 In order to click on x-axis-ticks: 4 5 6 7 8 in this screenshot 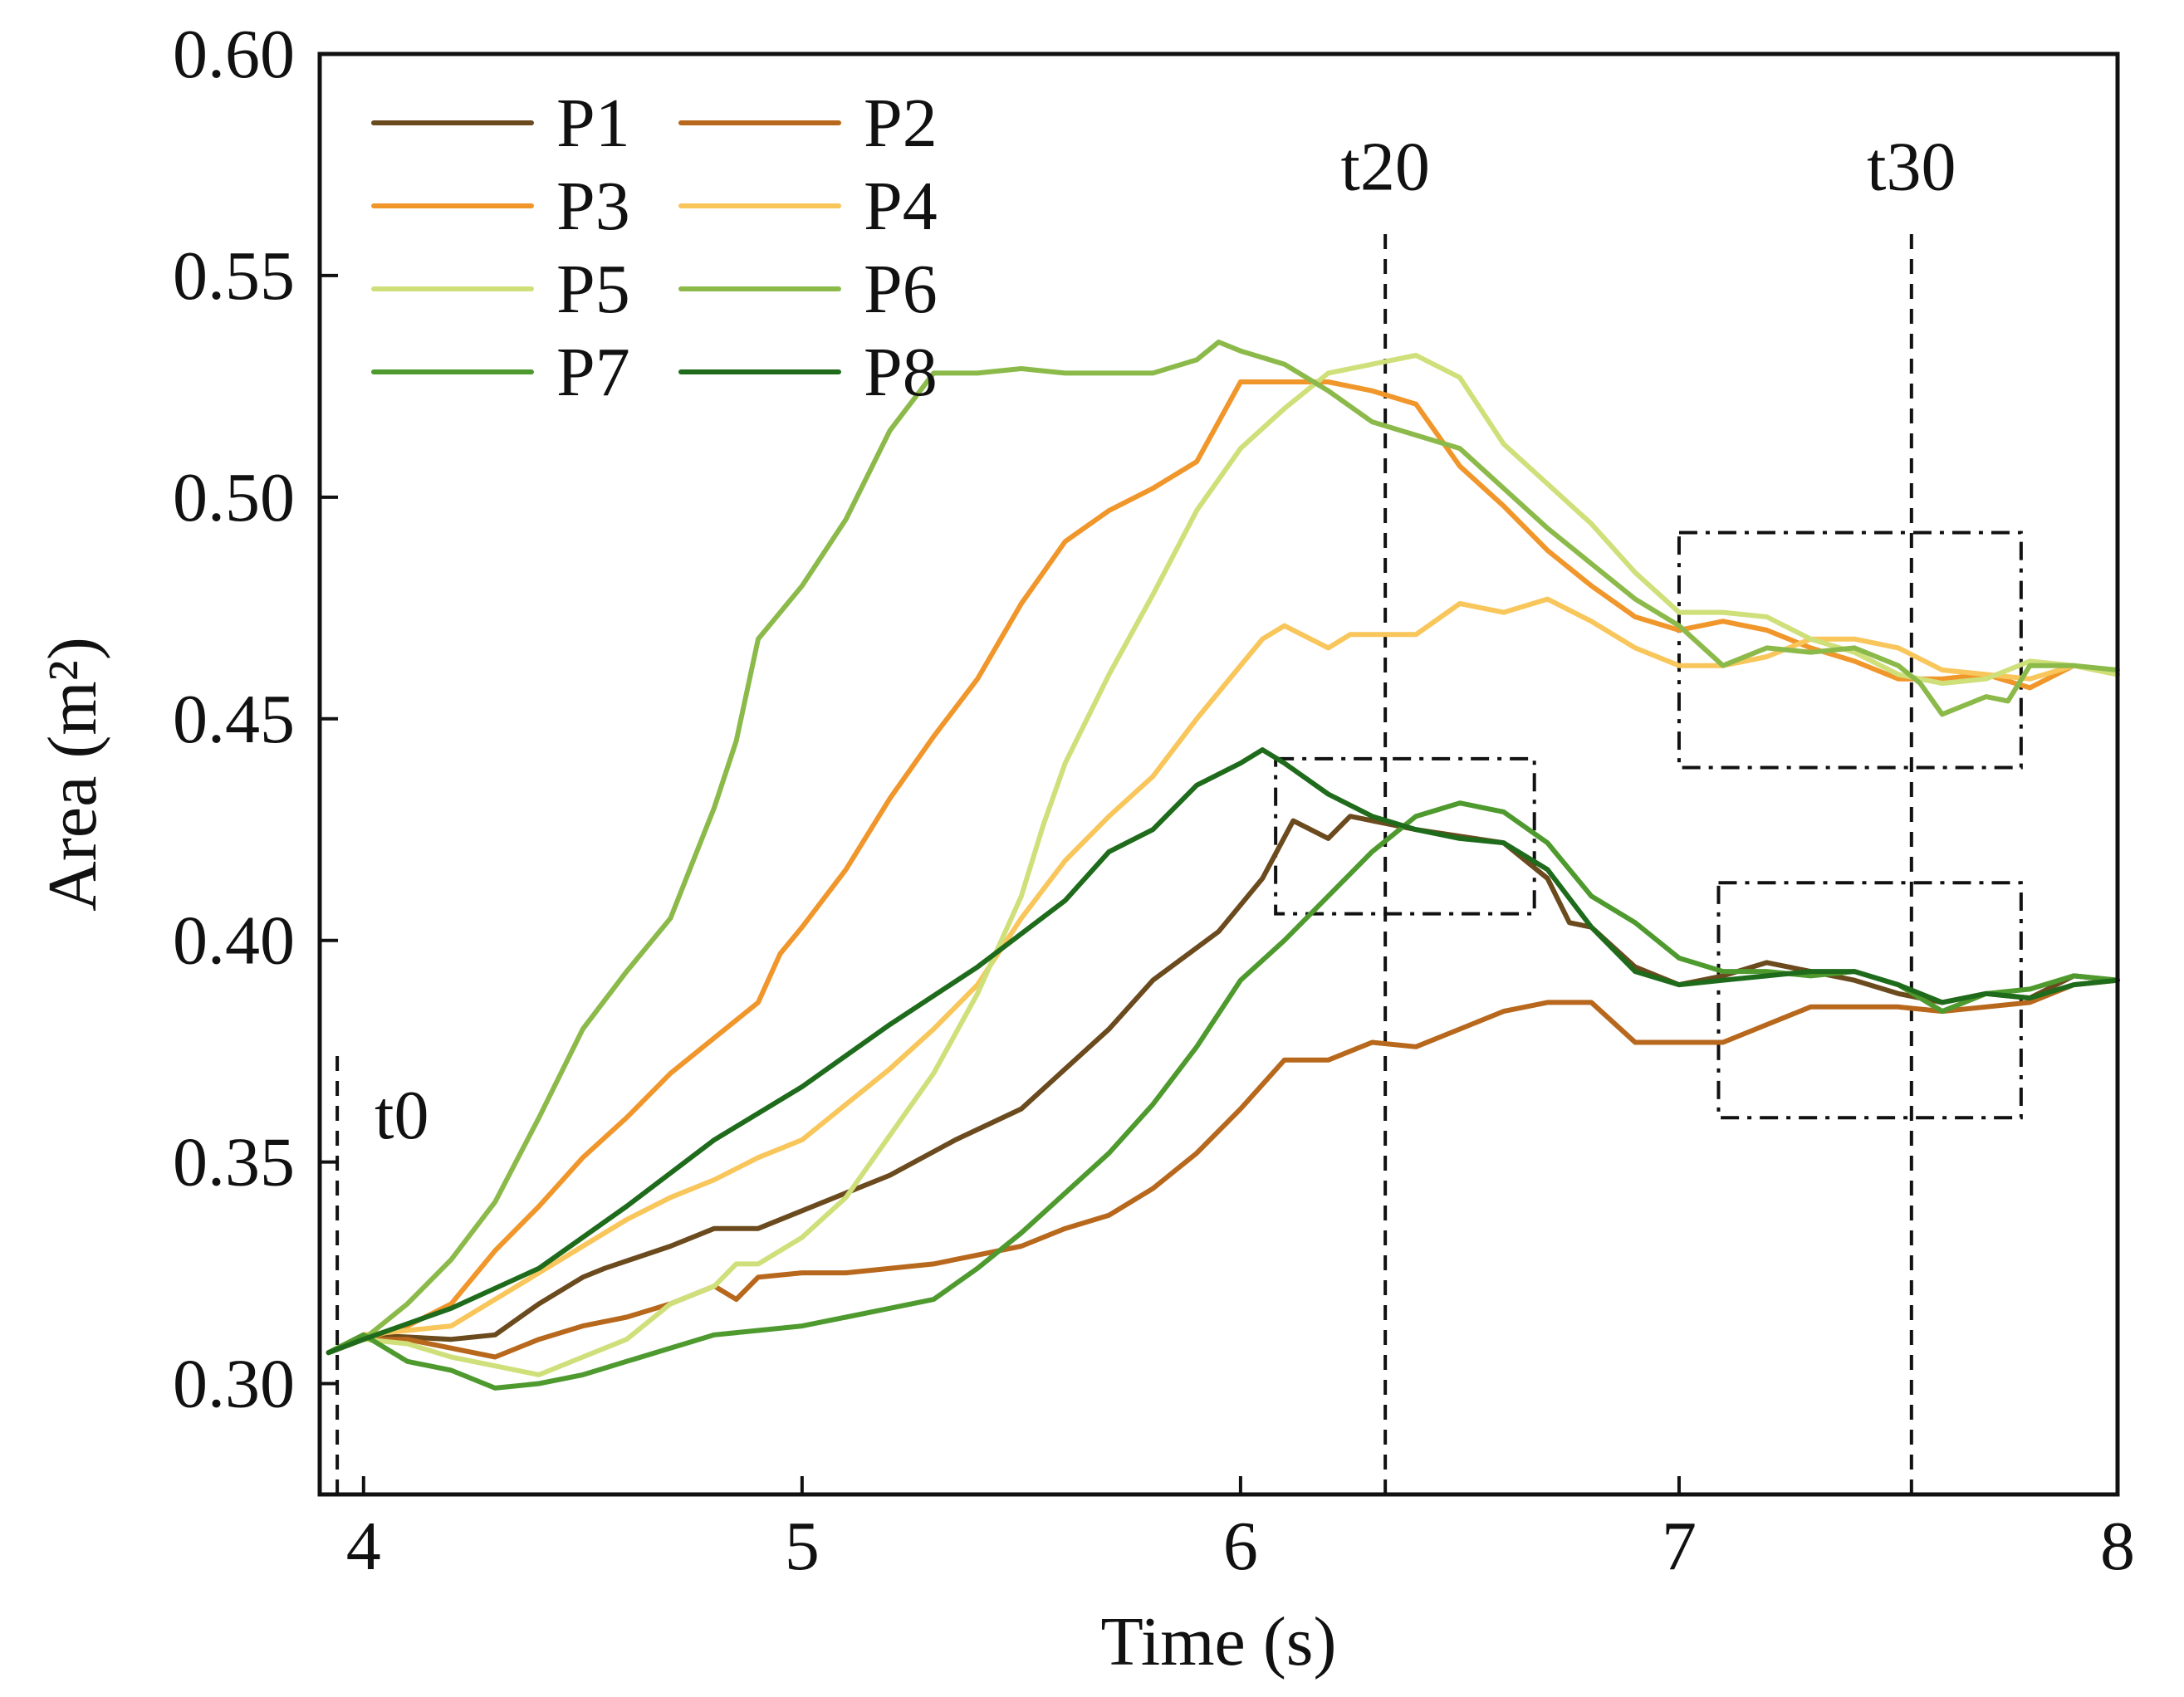, I will do `click(1240, 1531)`.